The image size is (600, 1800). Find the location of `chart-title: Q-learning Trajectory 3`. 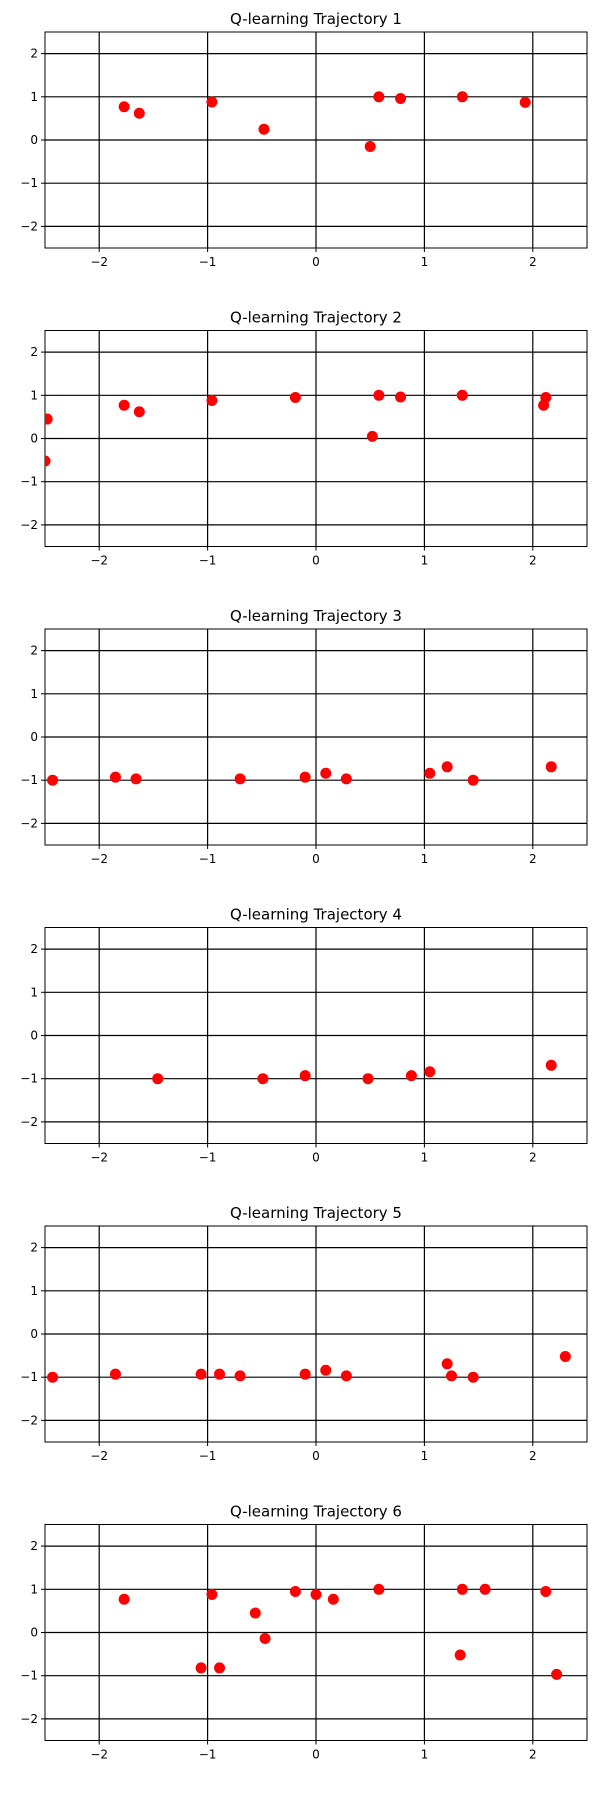

chart-title: Q-learning Trajectory 3 is located at coordinates (316, 616).